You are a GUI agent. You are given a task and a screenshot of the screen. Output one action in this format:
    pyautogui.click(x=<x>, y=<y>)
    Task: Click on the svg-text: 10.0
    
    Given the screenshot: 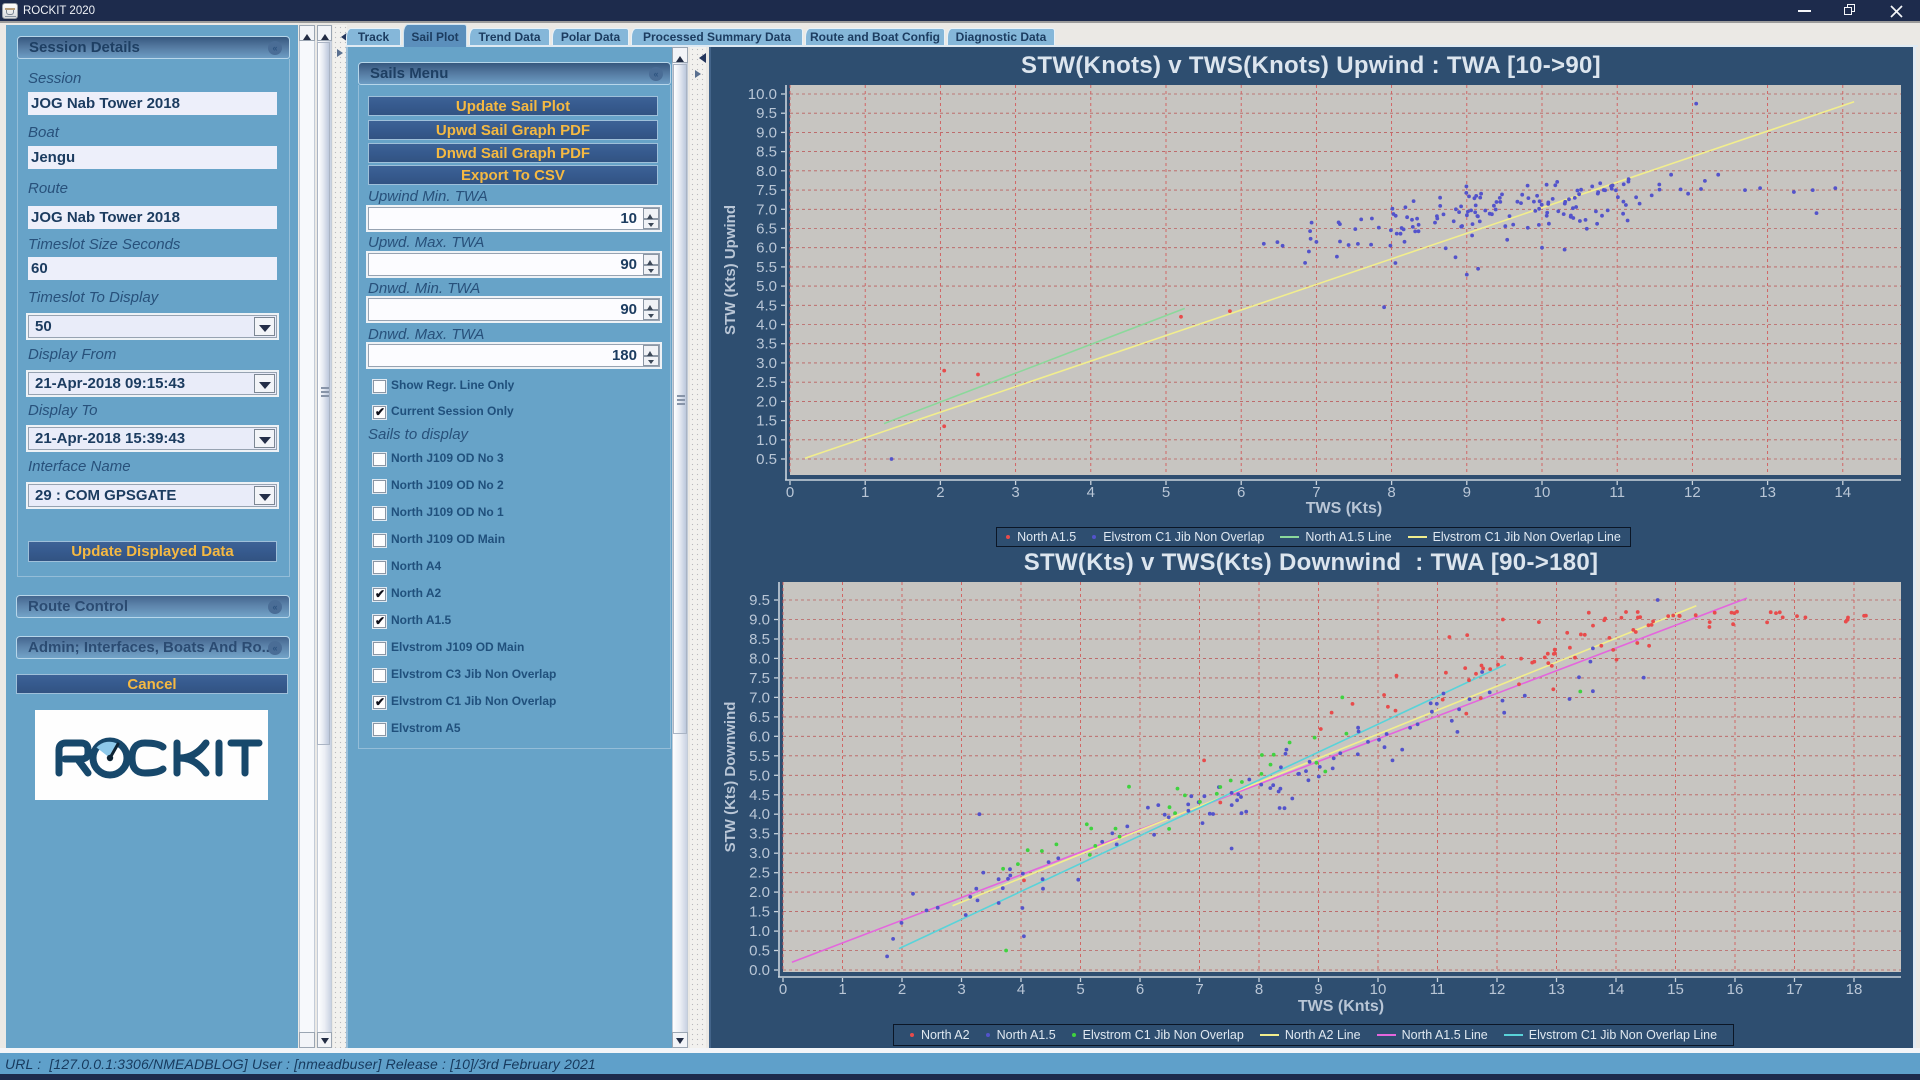 What is the action you would take?
    pyautogui.click(x=762, y=94)
    